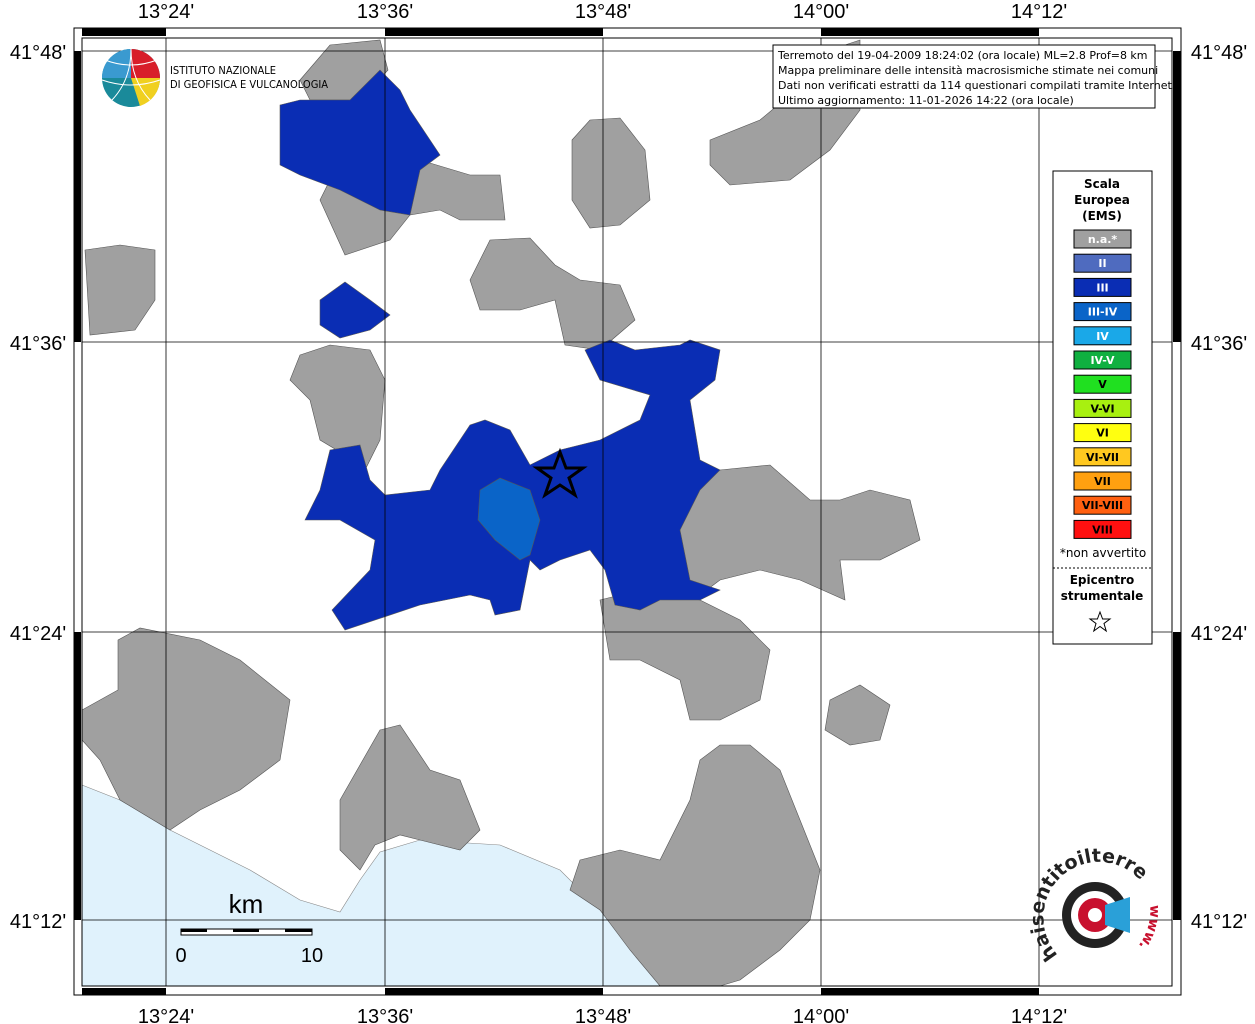 The width and height of the screenshot is (1255, 1024). I want to click on legend-label: n.a.*, so click(1103, 239).